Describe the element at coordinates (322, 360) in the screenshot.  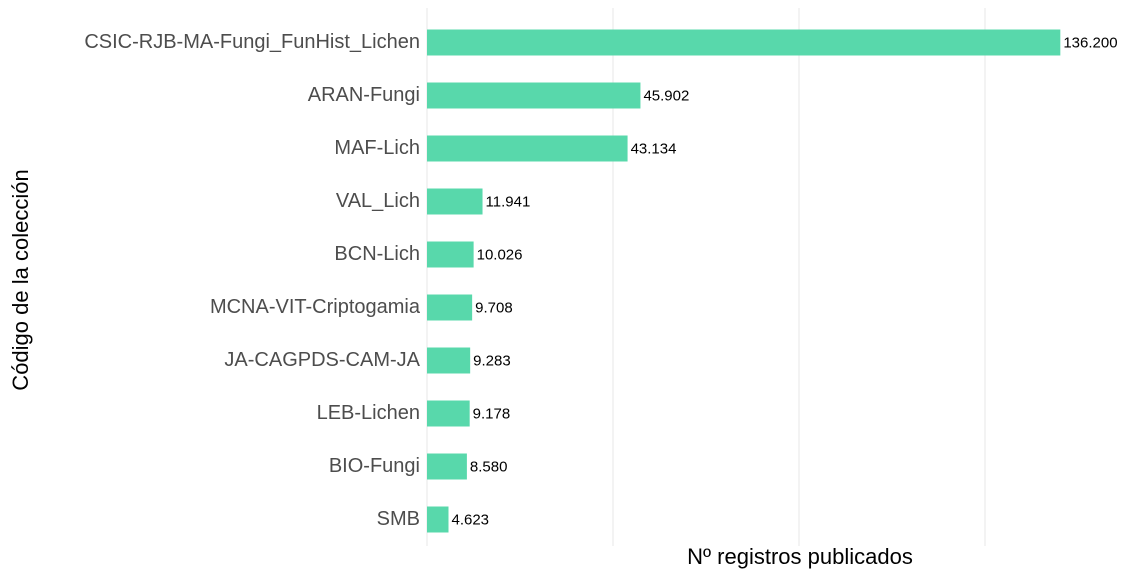
I see `y-tick-label: JA-CAGPDS-CAM-JA` at that location.